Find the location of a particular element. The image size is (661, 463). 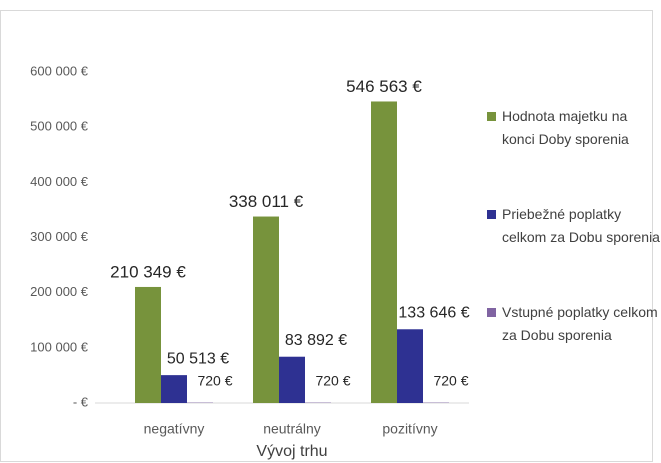

data-label: 50 513 € is located at coordinates (198, 358).